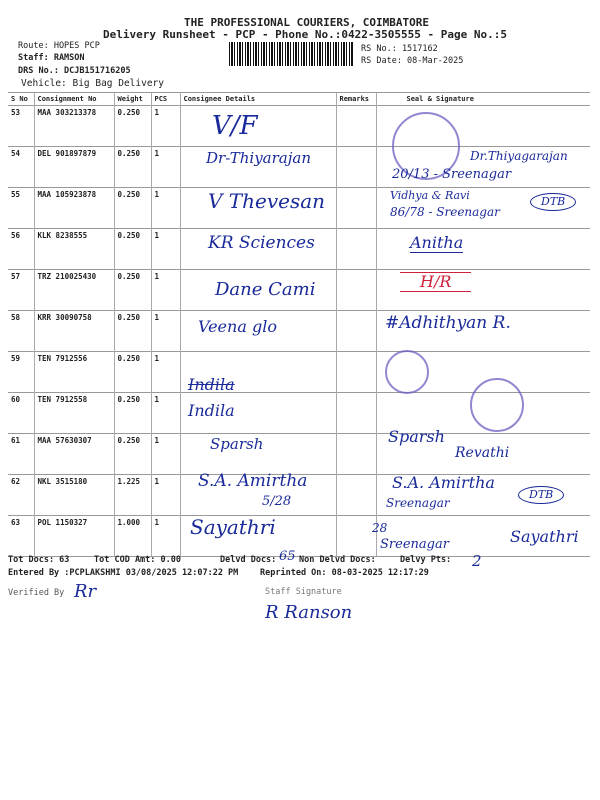 This screenshot has height=800, width=600. What do you see at coordinates (74, 71) in the screenshot?
I see `drs-number: DRS No.: DCJB151716205` at bounding box center [74, 71].